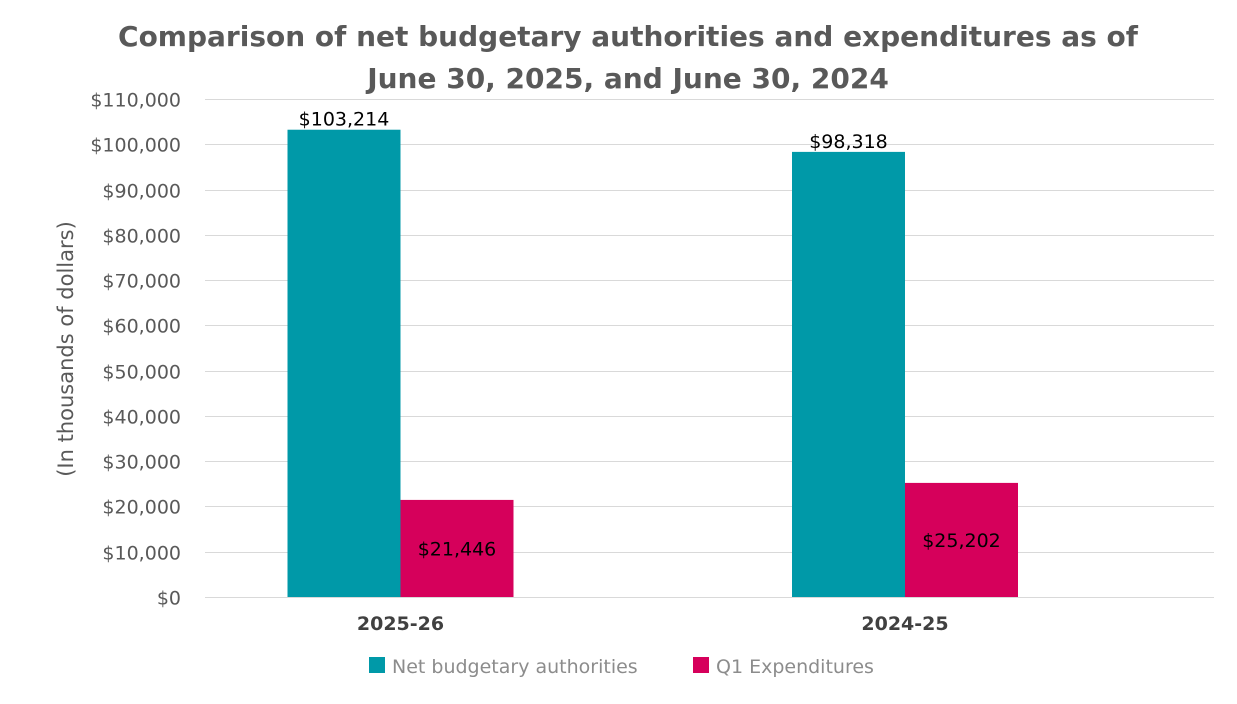  What do you see at coordinates (135, 146) in the screenshot?
I see `y-tick-label: $100,000` at bounding box center [135, 146].